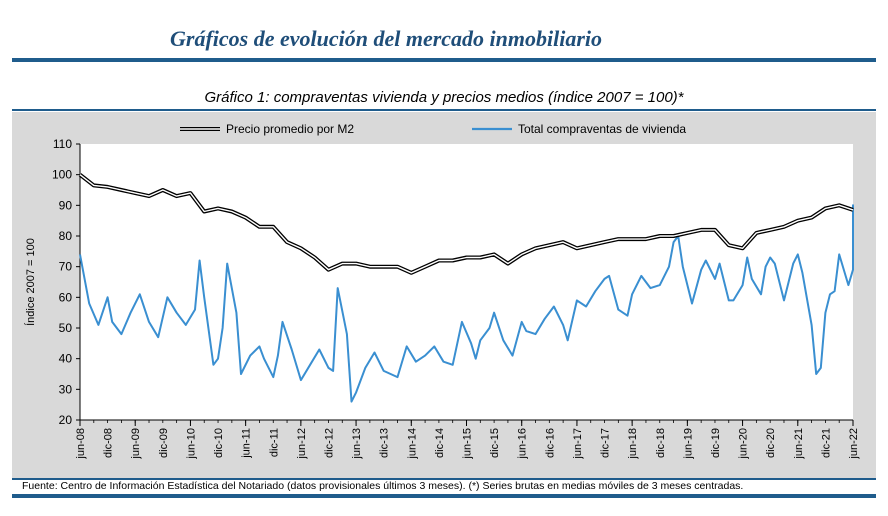 This screenshot has height=516, width=888. What do you see at coordinates (30, 282) in the screenshot?
I see `y-axis-label: Índice 2007 = 100` at bounding box center [30, 282].